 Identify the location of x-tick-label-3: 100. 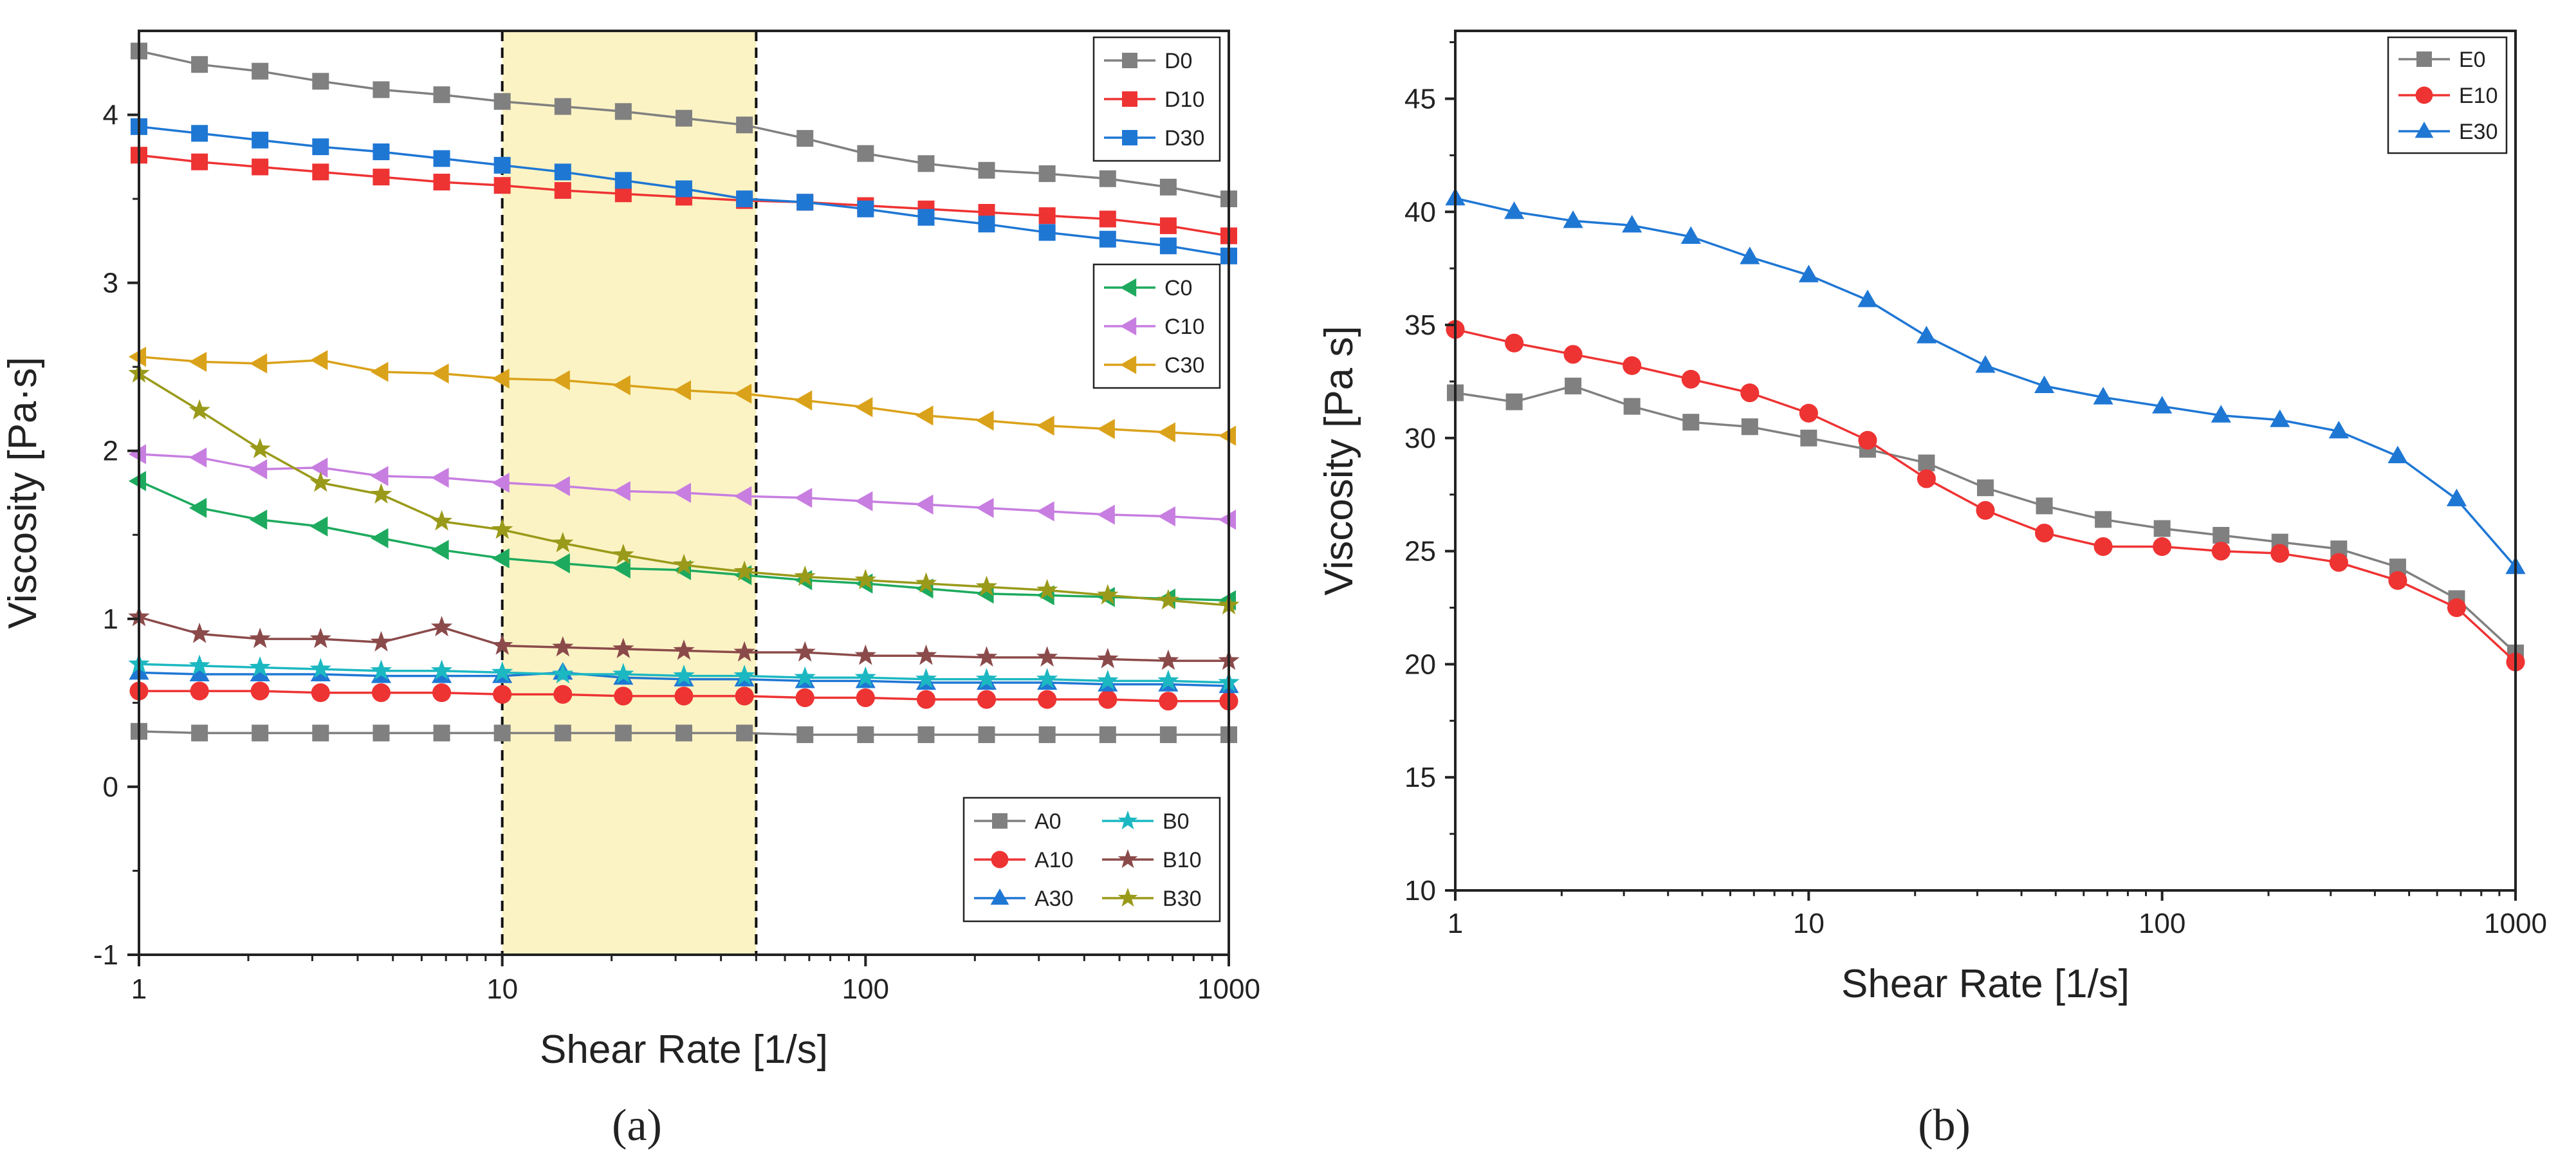
(865, 989).